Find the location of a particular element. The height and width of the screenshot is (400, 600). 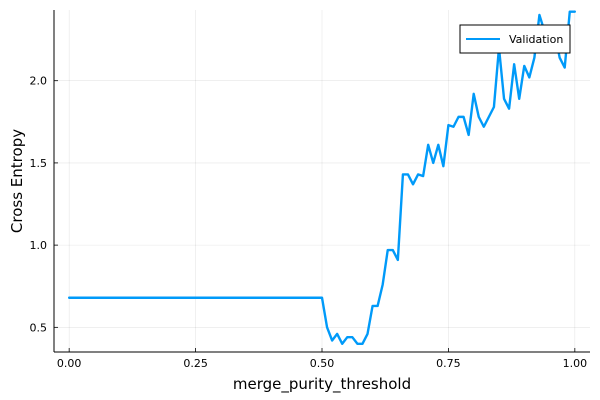

legend: Validation is located at coordinates (515, 39).